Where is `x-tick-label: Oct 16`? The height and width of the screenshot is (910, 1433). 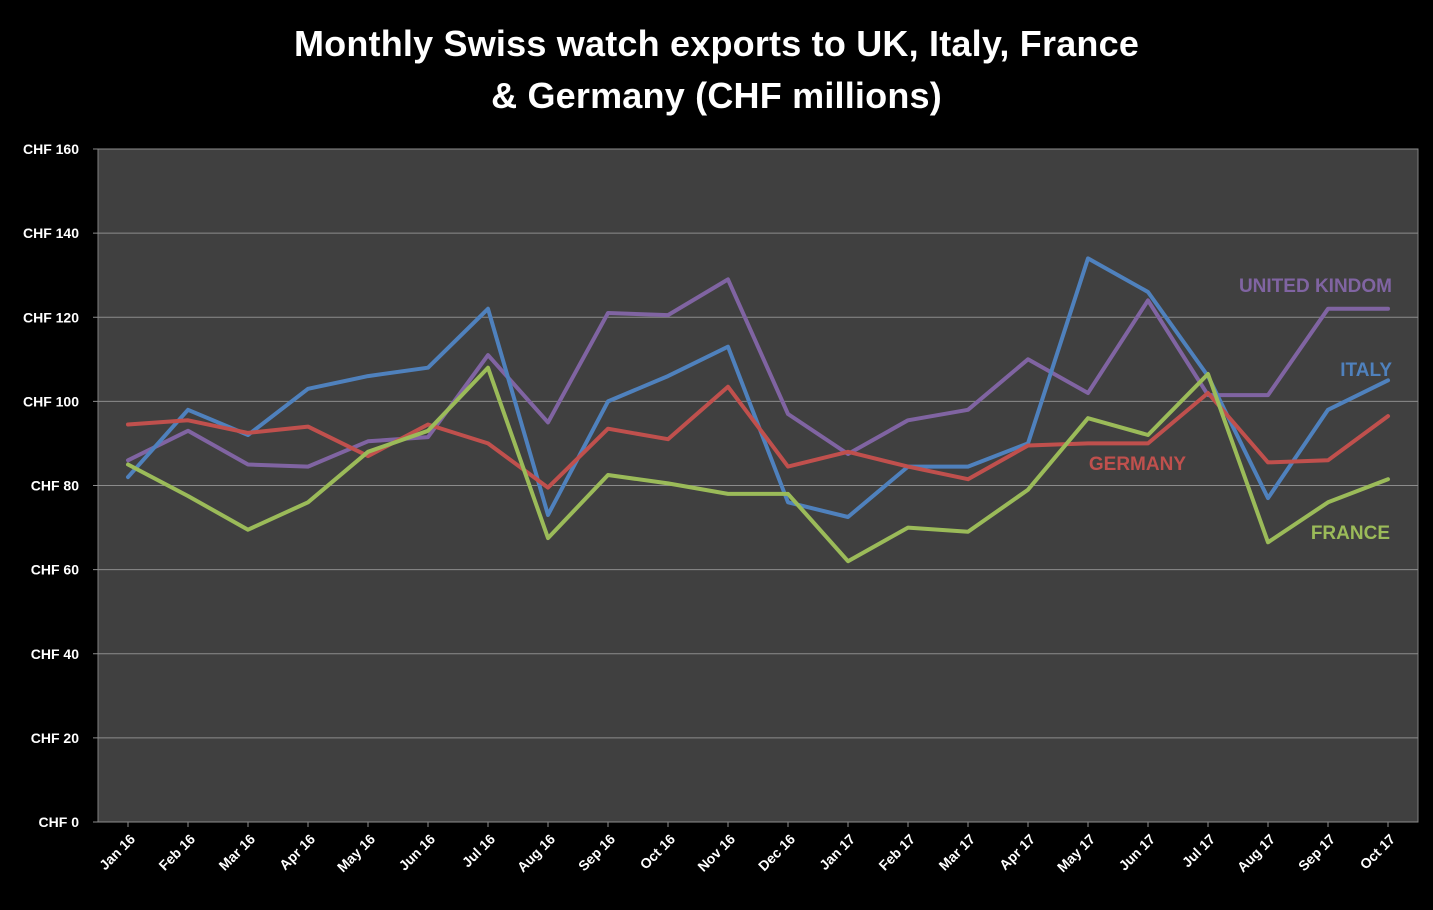 x-tick-label: Oct 16 is located at coordinates (658, 852).